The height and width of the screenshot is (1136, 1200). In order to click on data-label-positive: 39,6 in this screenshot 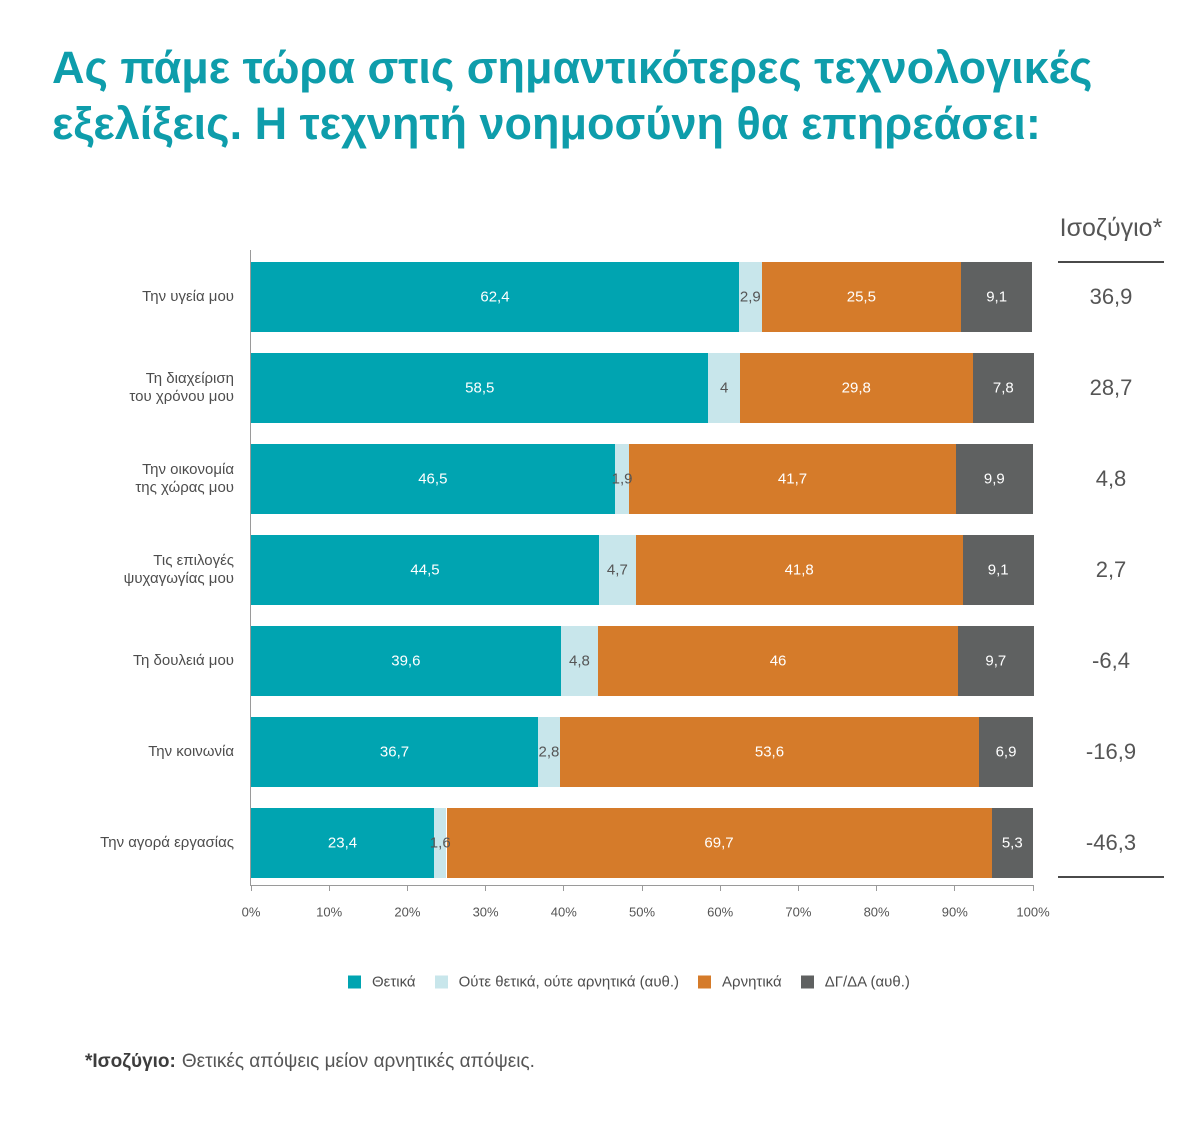, I will do `click(406, 661)`.